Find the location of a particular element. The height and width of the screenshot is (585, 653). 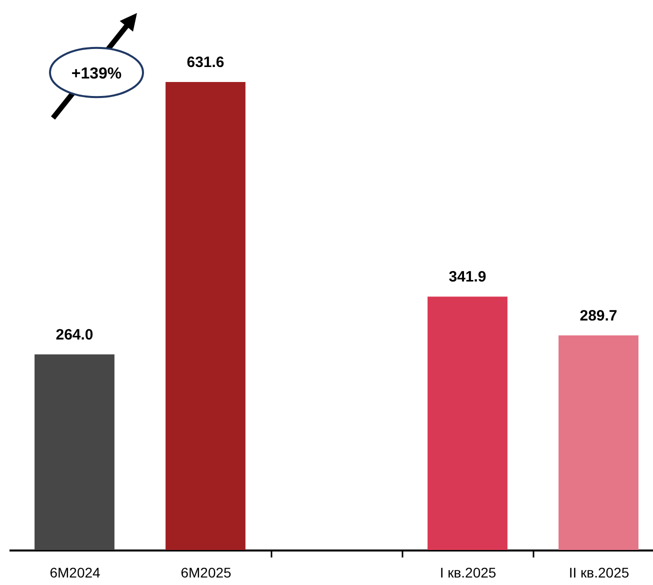

x-tick-label: 6M2025 is located at coordinates (206, 572).